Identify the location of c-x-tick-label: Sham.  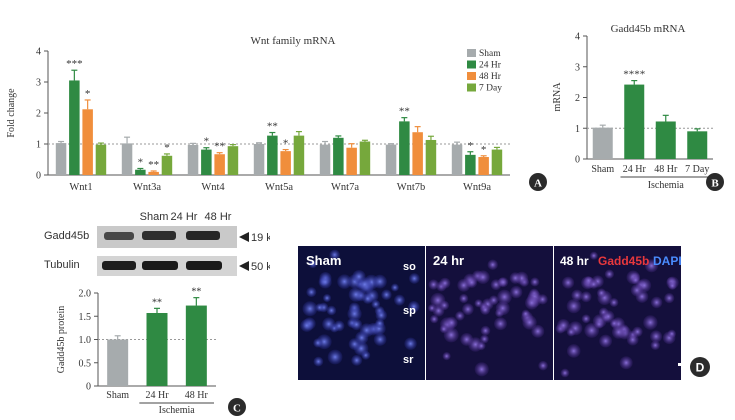
(117, 395).